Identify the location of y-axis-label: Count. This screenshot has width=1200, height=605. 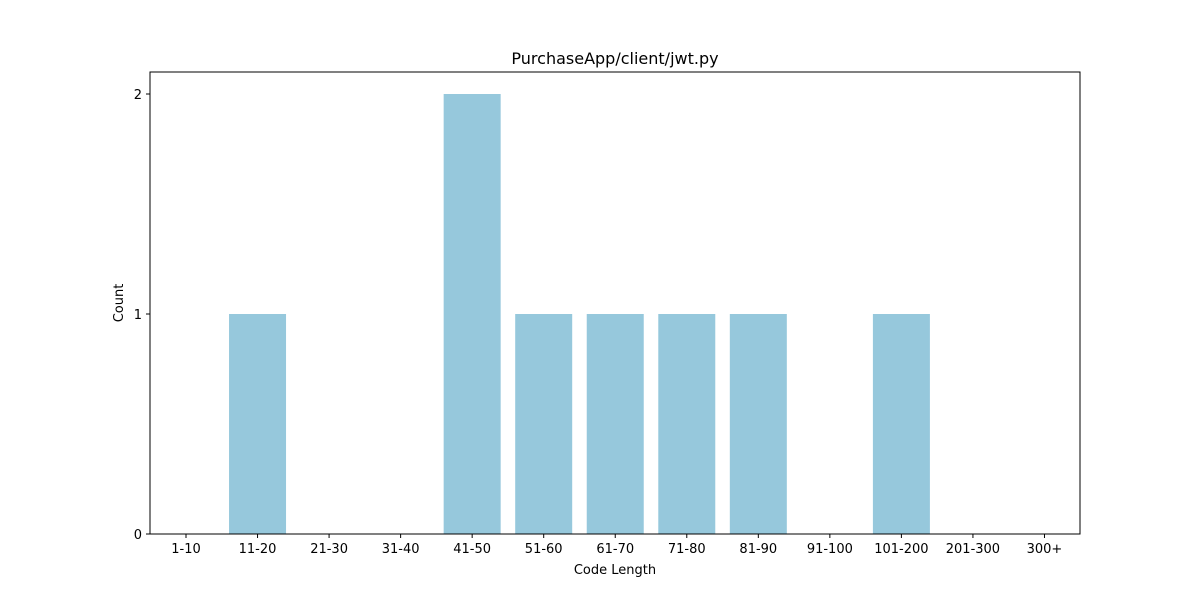
(119, 303).